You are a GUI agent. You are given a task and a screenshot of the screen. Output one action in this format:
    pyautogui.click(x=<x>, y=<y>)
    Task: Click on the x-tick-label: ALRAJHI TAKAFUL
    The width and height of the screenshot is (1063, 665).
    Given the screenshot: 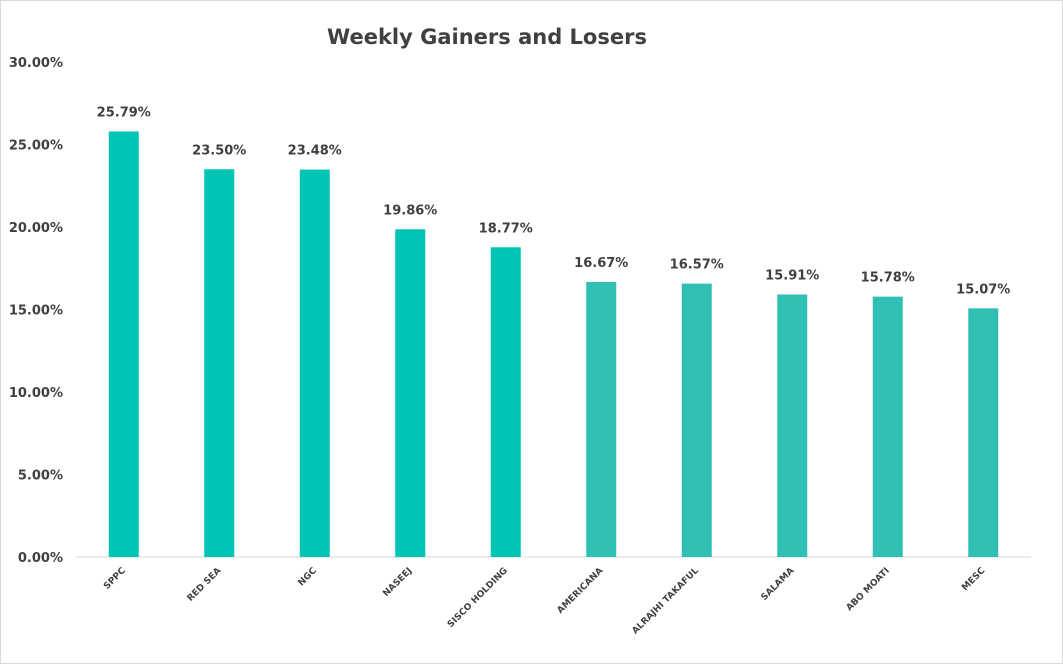 What is the action you would take?
    pyautogui.click(x=666, y=601)
    